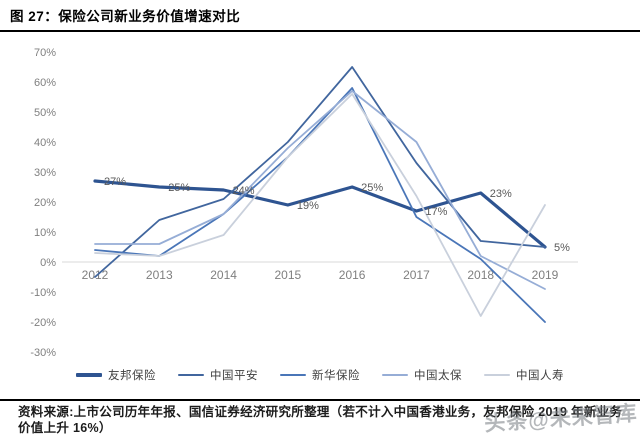  I want to click on y-axis-tick-label: -30%, so click(43, 353).